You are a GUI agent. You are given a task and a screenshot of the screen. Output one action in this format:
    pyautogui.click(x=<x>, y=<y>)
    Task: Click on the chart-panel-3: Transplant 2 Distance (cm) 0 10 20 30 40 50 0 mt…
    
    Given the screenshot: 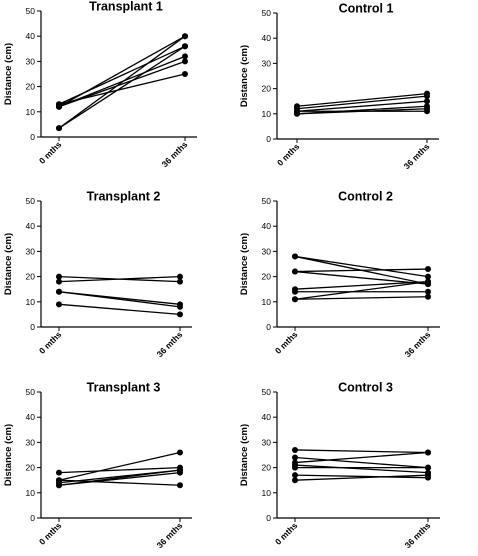 What is the action you would take?
    pyautogui.click(x=97, y=274)
    